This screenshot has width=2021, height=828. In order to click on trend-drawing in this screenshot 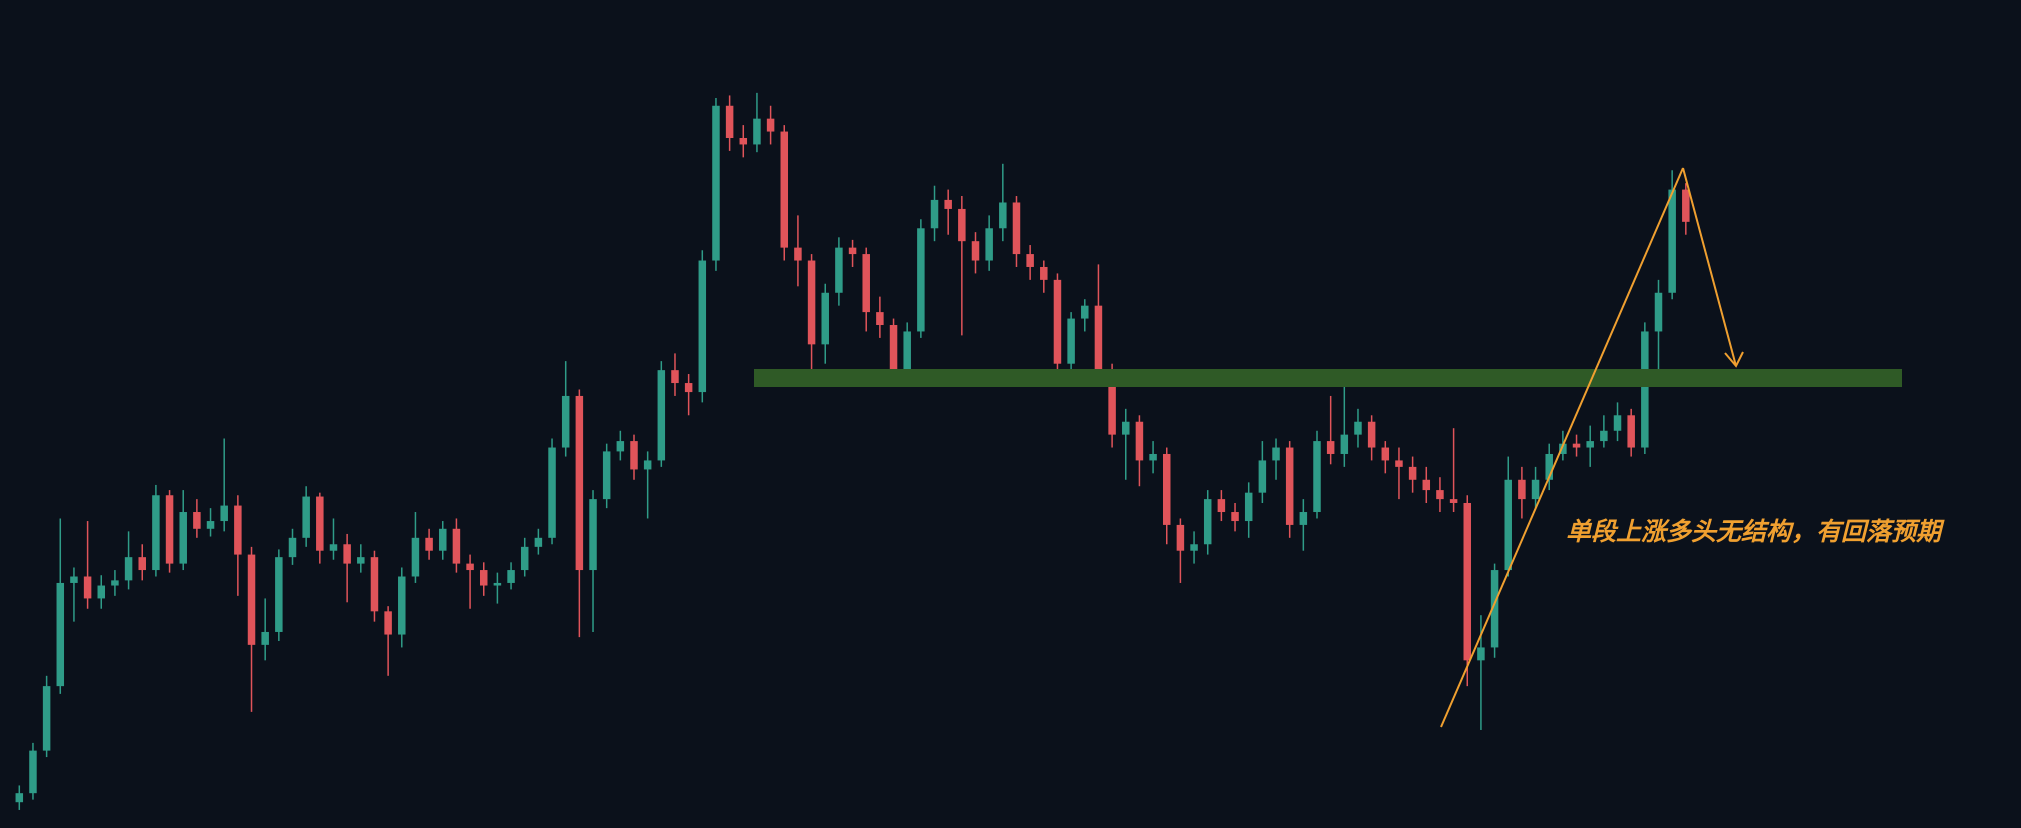, I will do `click(1592, 447)`.